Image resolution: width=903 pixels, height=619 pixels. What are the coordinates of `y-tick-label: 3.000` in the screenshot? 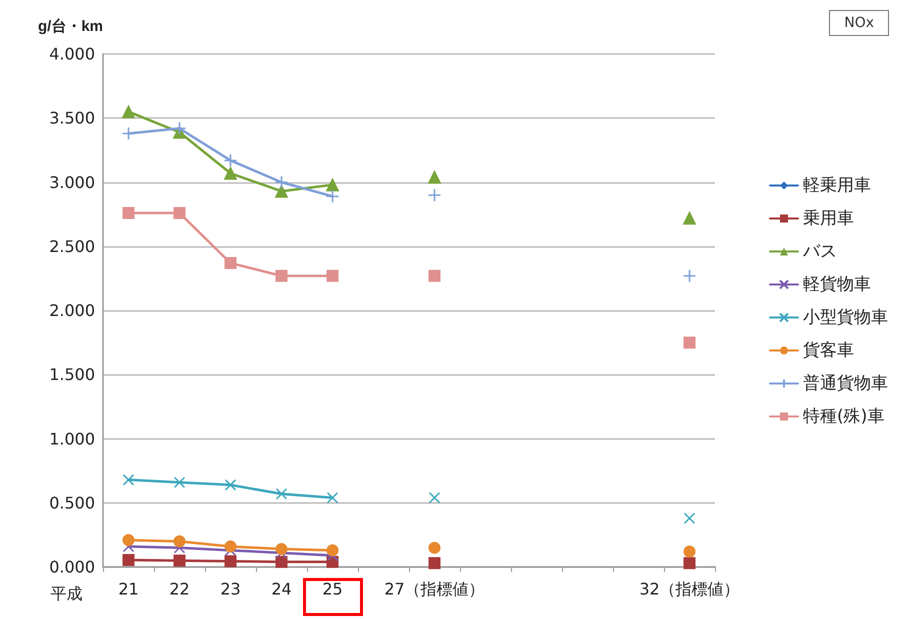 It's located at (72, 182).